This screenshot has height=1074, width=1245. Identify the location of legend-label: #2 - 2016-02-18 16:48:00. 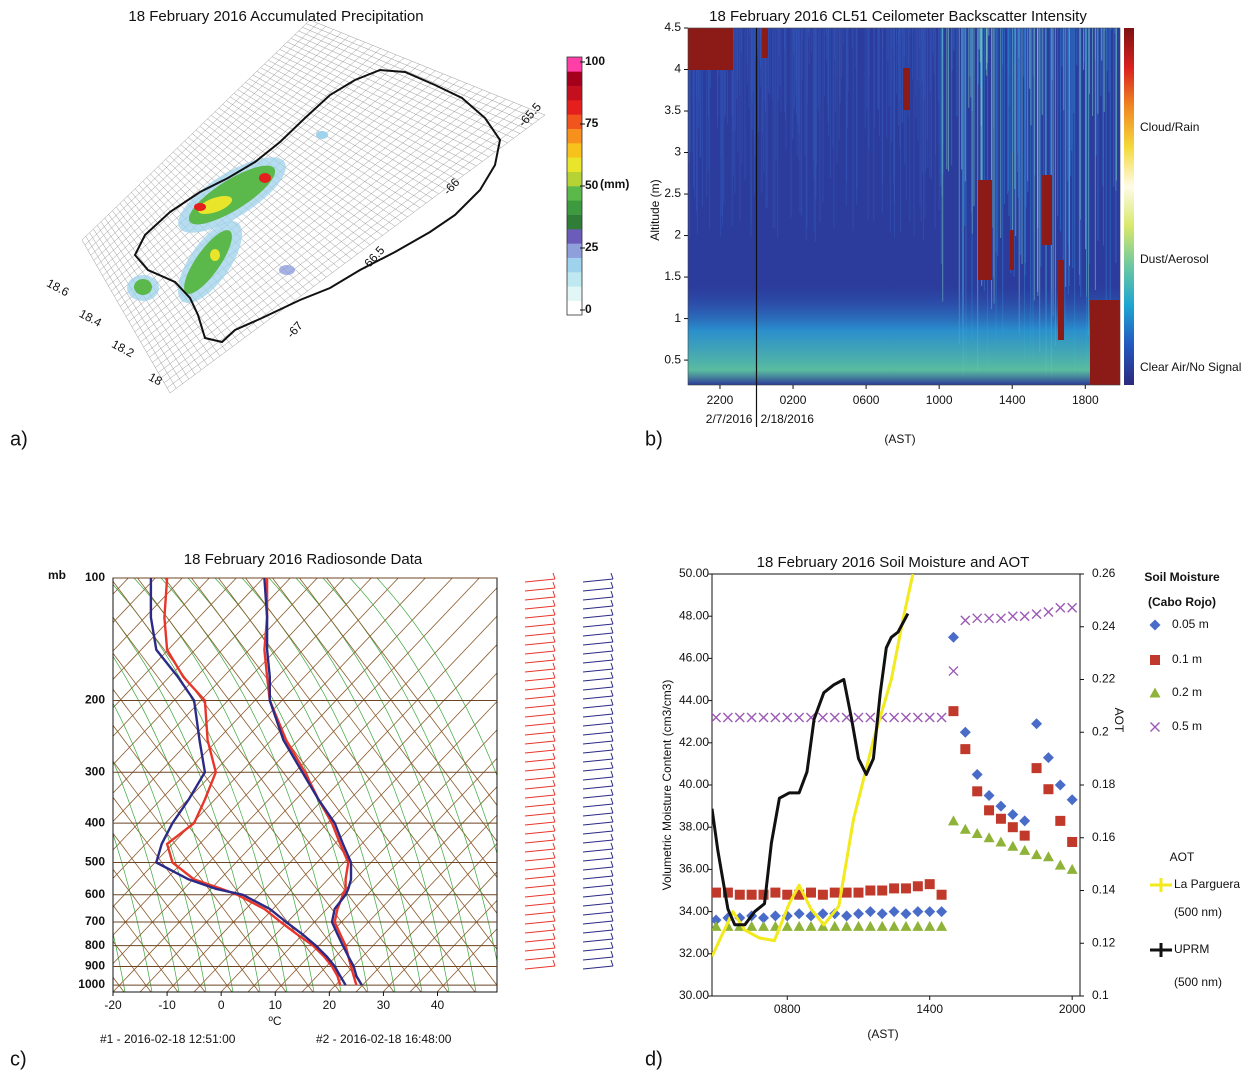
(384, 1039).